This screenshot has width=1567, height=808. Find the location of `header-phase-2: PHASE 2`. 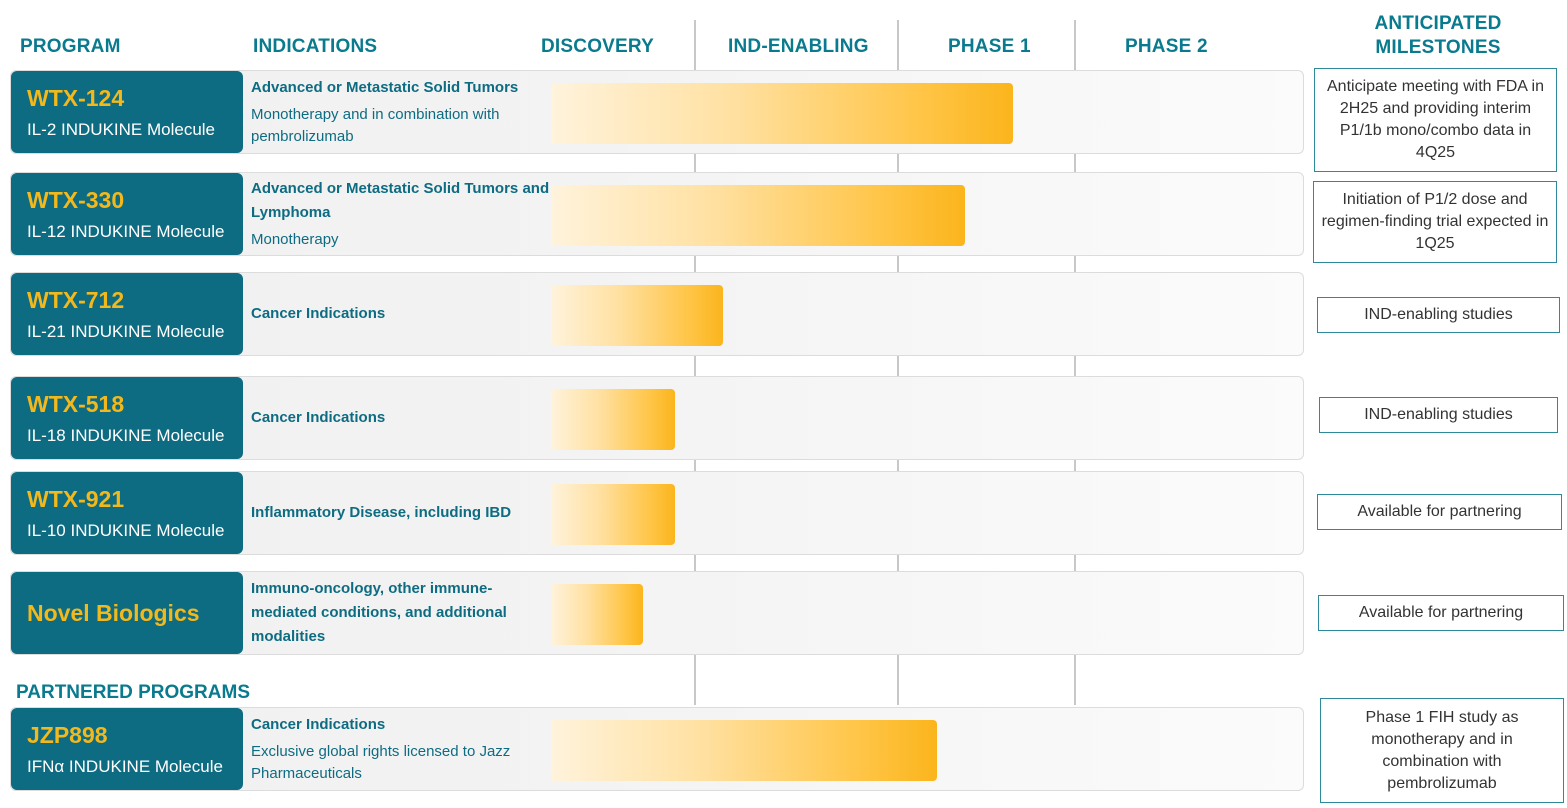

header-phase-2: PHASE 2 is located at coordinates (1166, 46).